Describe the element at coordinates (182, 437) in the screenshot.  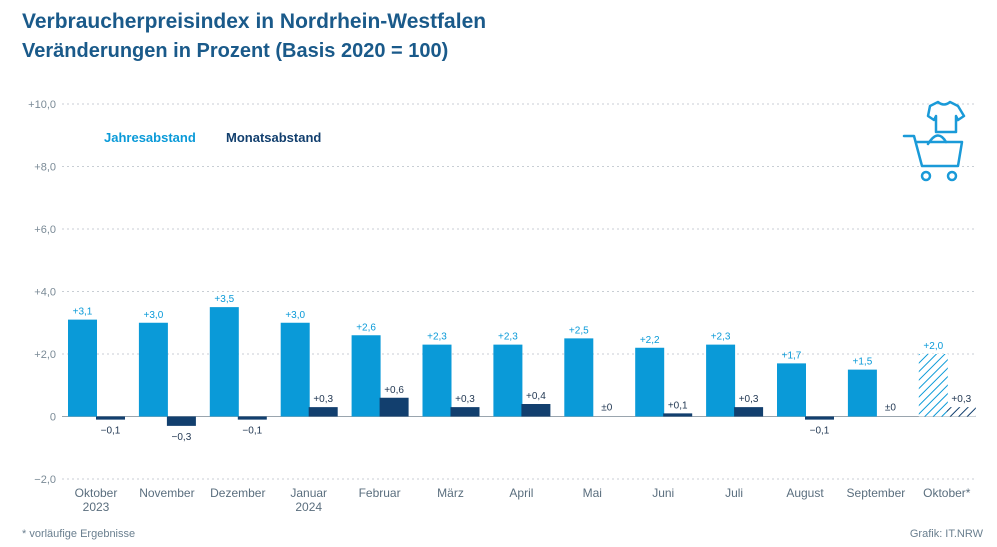
I see `data-label-monatsabstand: −0,3` at that location.